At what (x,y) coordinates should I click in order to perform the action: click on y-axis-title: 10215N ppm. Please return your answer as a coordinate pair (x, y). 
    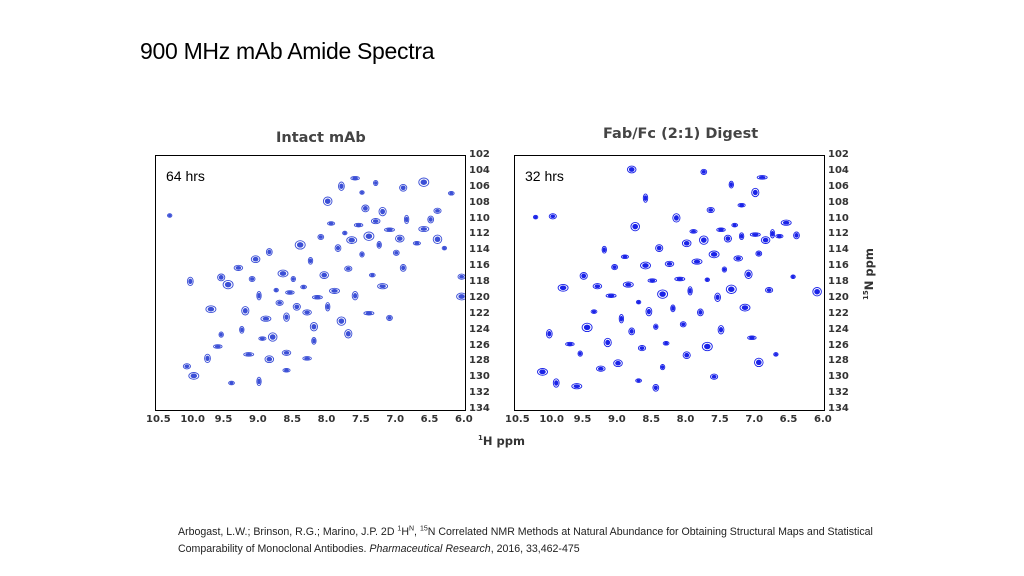
    Looking at the image, I should click on (869, 274).